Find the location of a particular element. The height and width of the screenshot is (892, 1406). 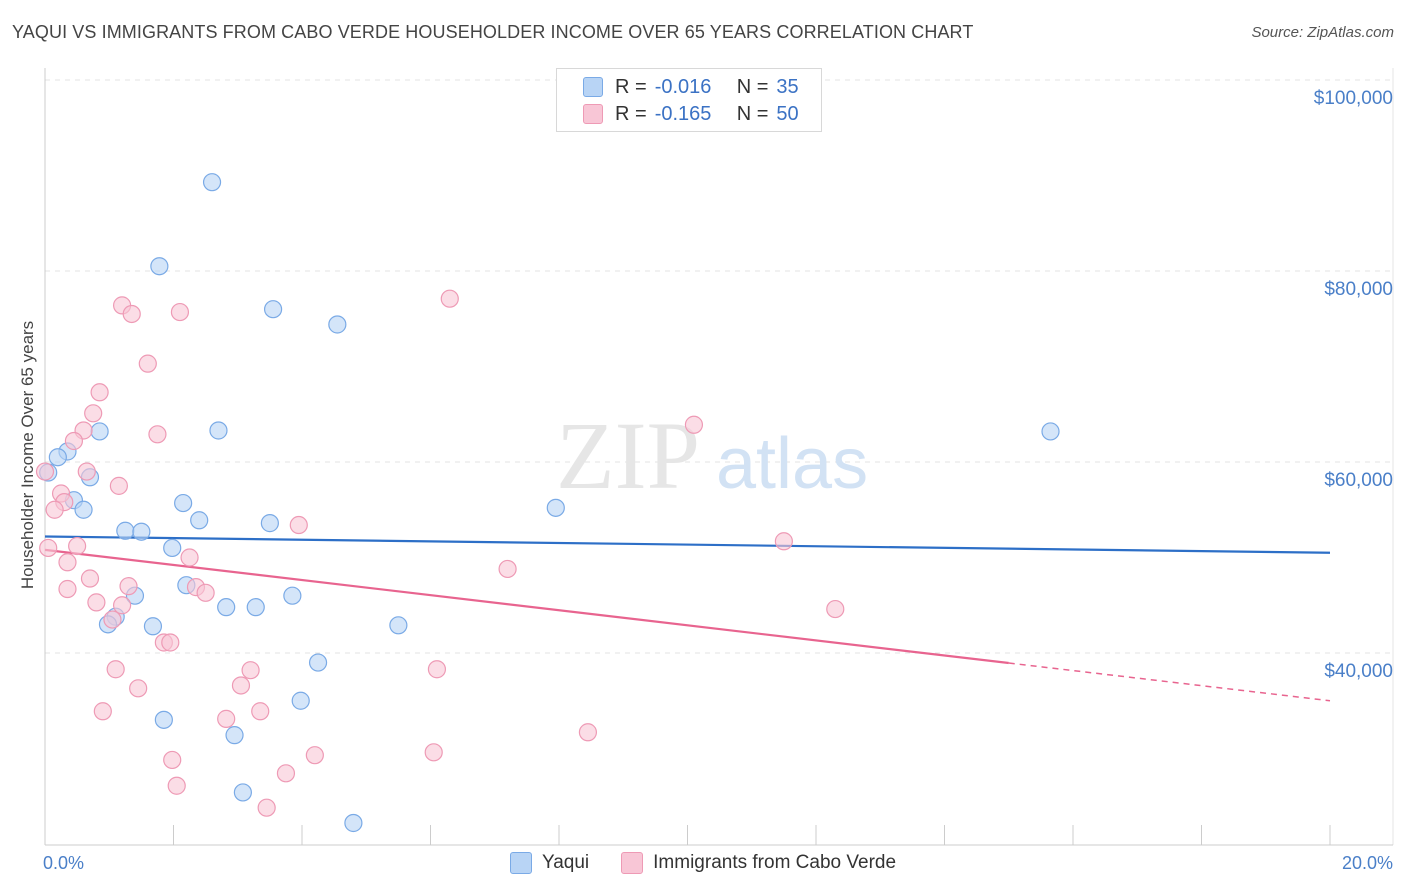

x-tick-label: 20.0% is located at coordinates (1367, 863).